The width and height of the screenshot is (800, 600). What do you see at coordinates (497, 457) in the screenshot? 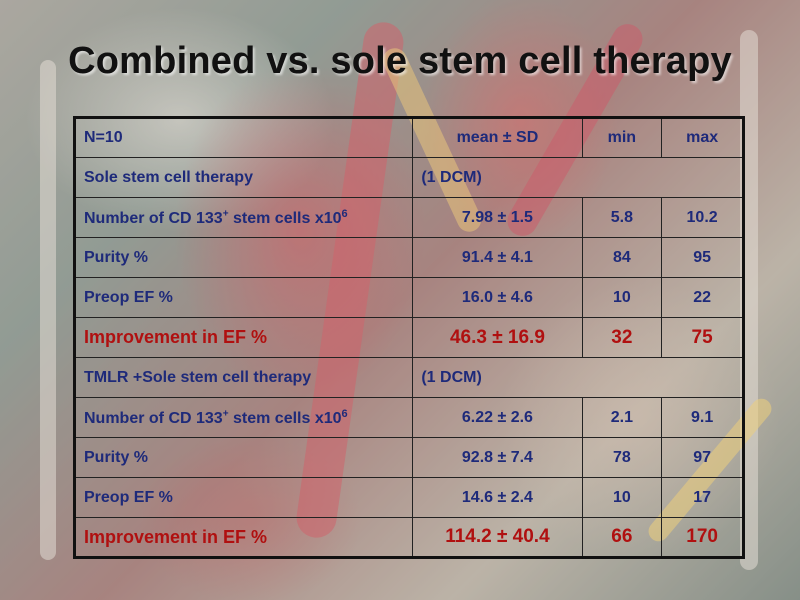
I see `cell-mean: 92.8 ± 7.4` at bounding box center [497, 457].